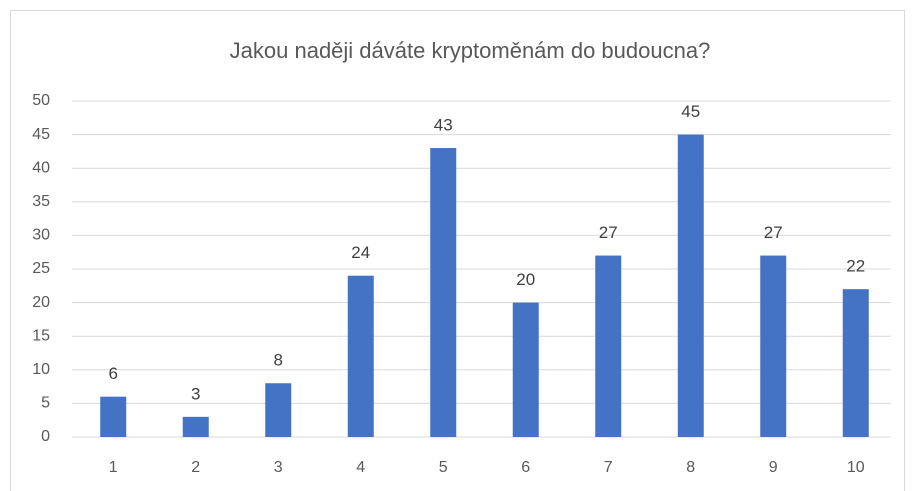 The height and width of the screenshot is (491, 915). I want to click on x-tick-label: 5, so click(443, 467).